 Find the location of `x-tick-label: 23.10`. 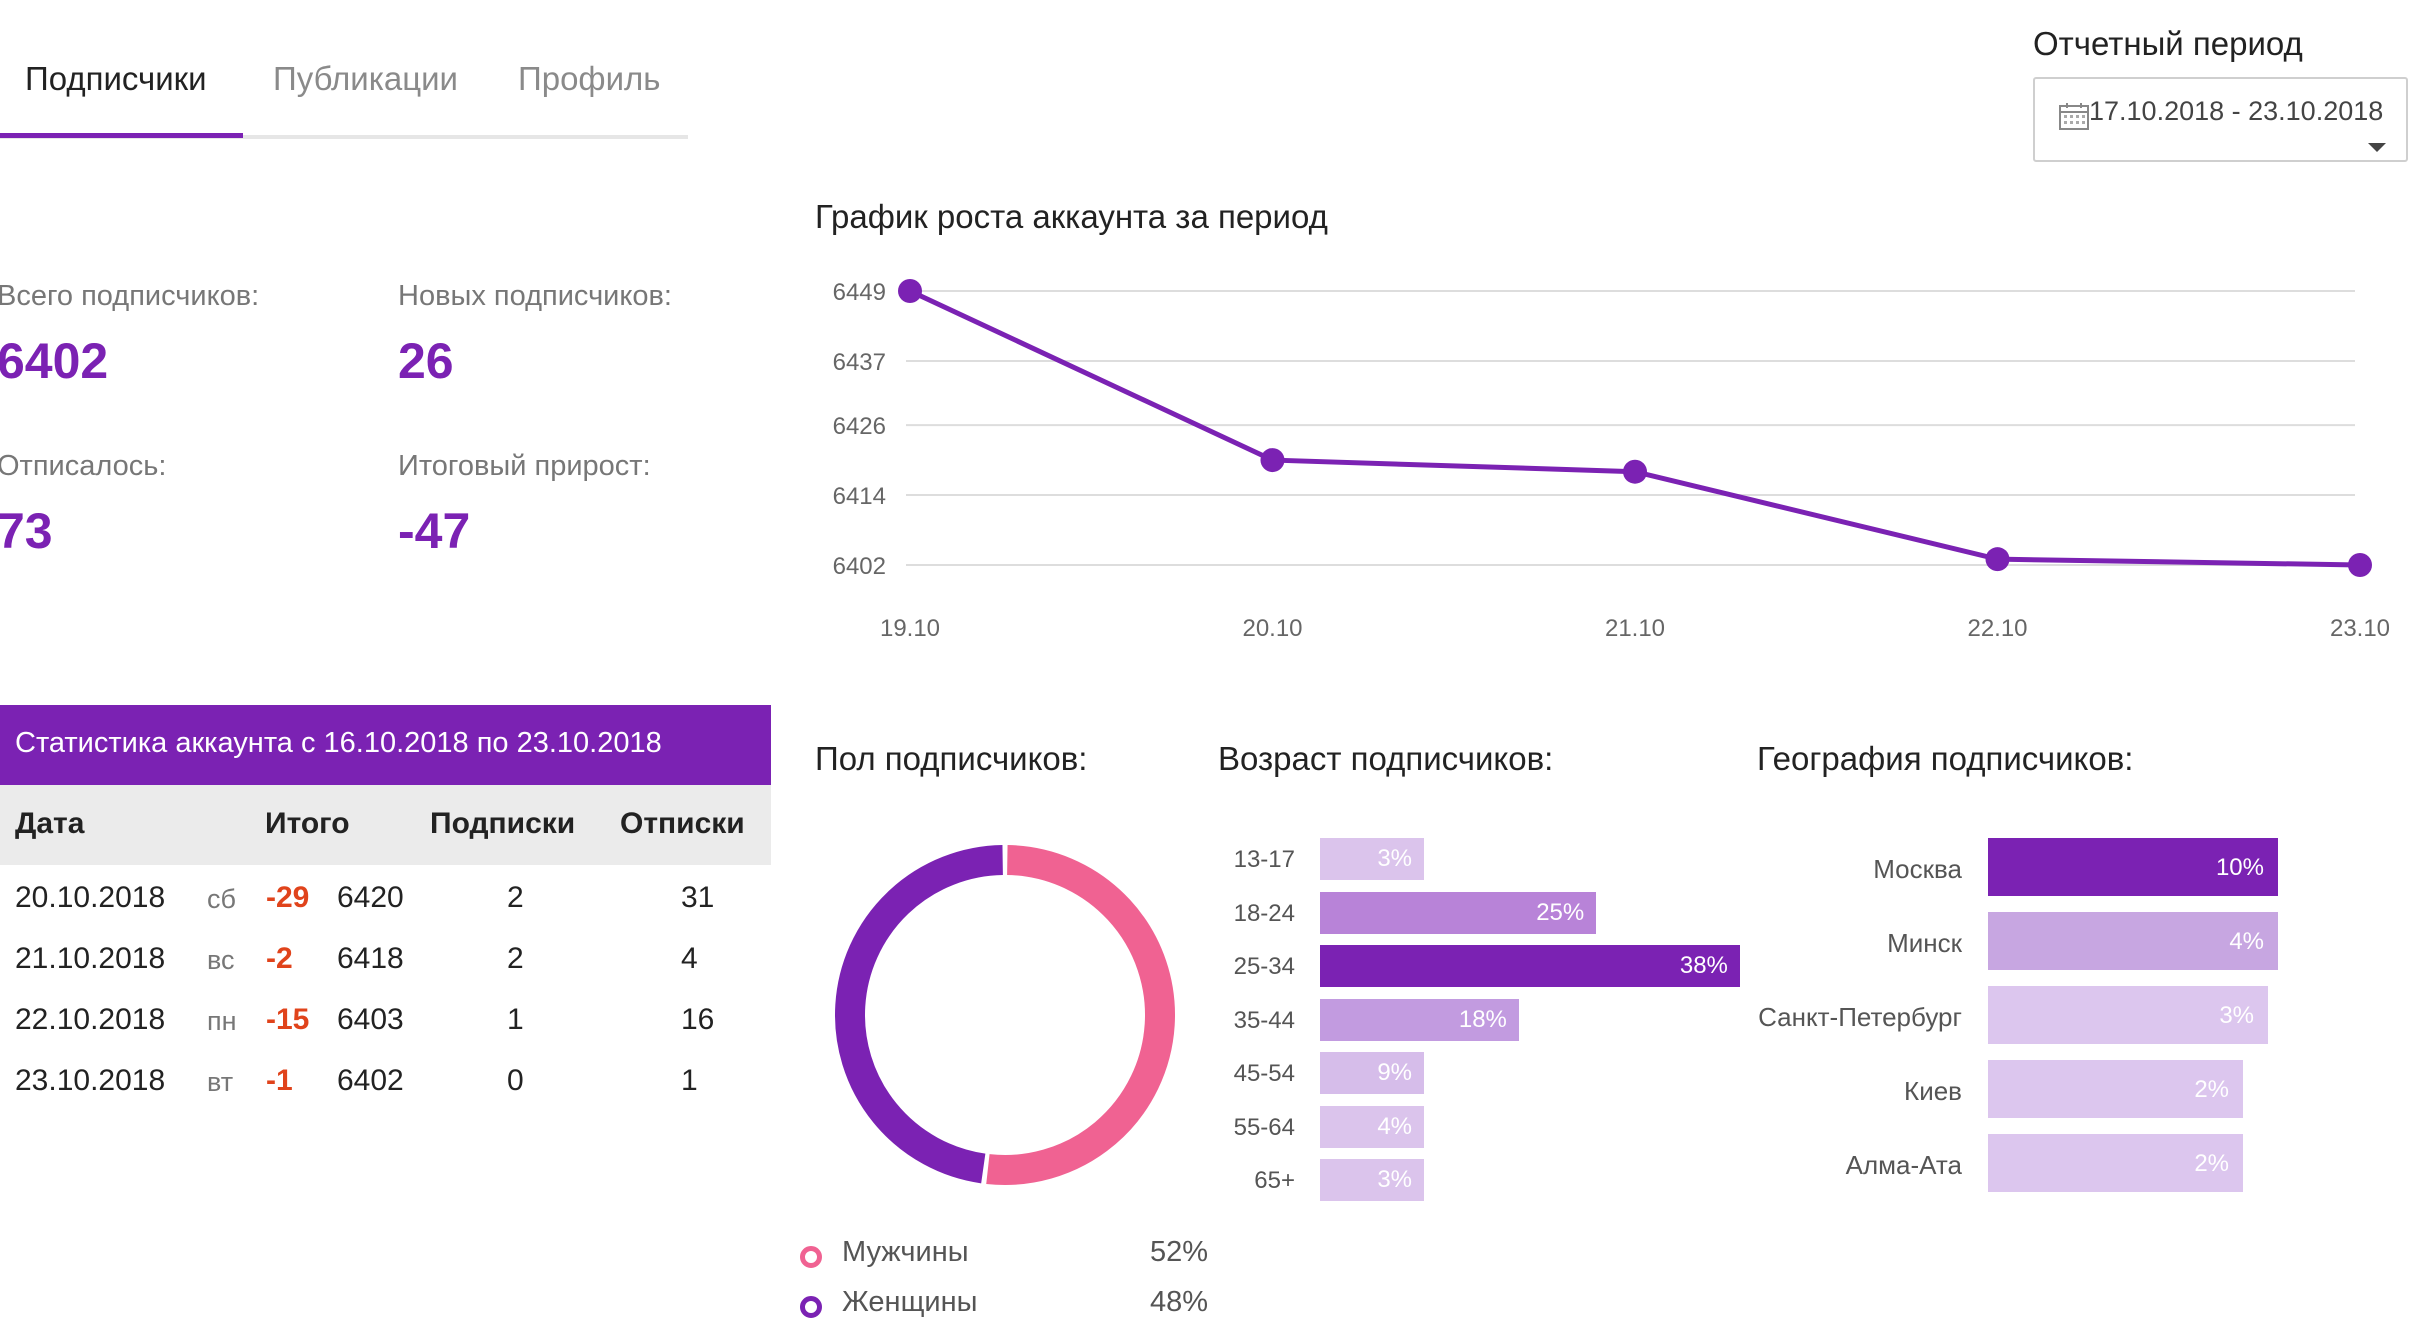

x-tick-label: 23.10 is located at coordinates (2360, 628).